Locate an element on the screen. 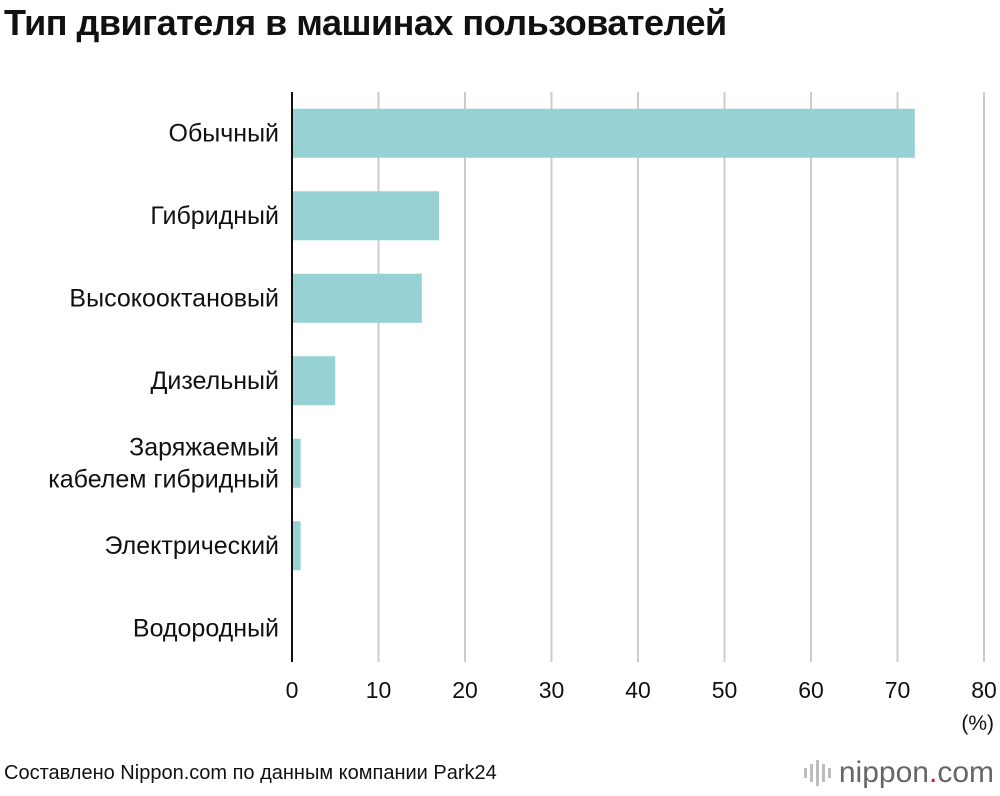  category-label: кабелем гибридный is located at coordinates (163, 479).